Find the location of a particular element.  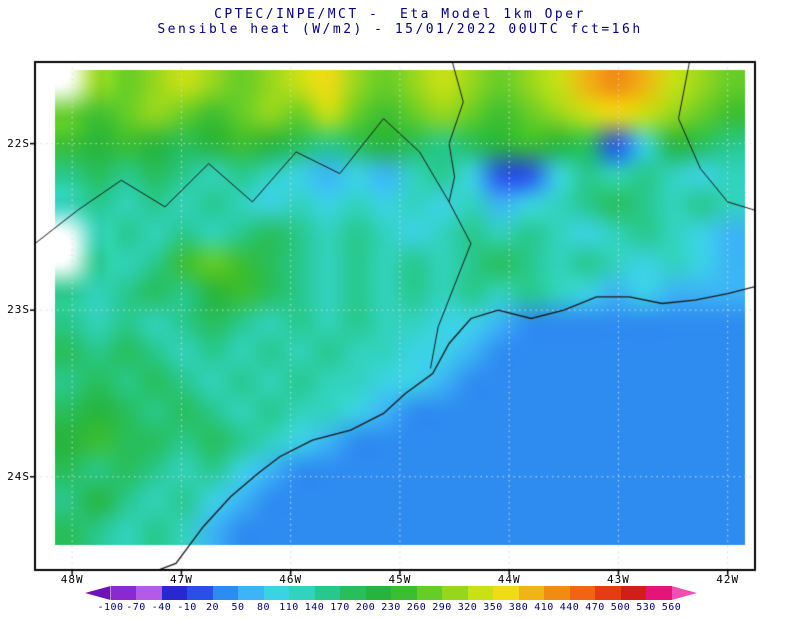

x-axis-label: 45W is located at coordinates (400, 579).